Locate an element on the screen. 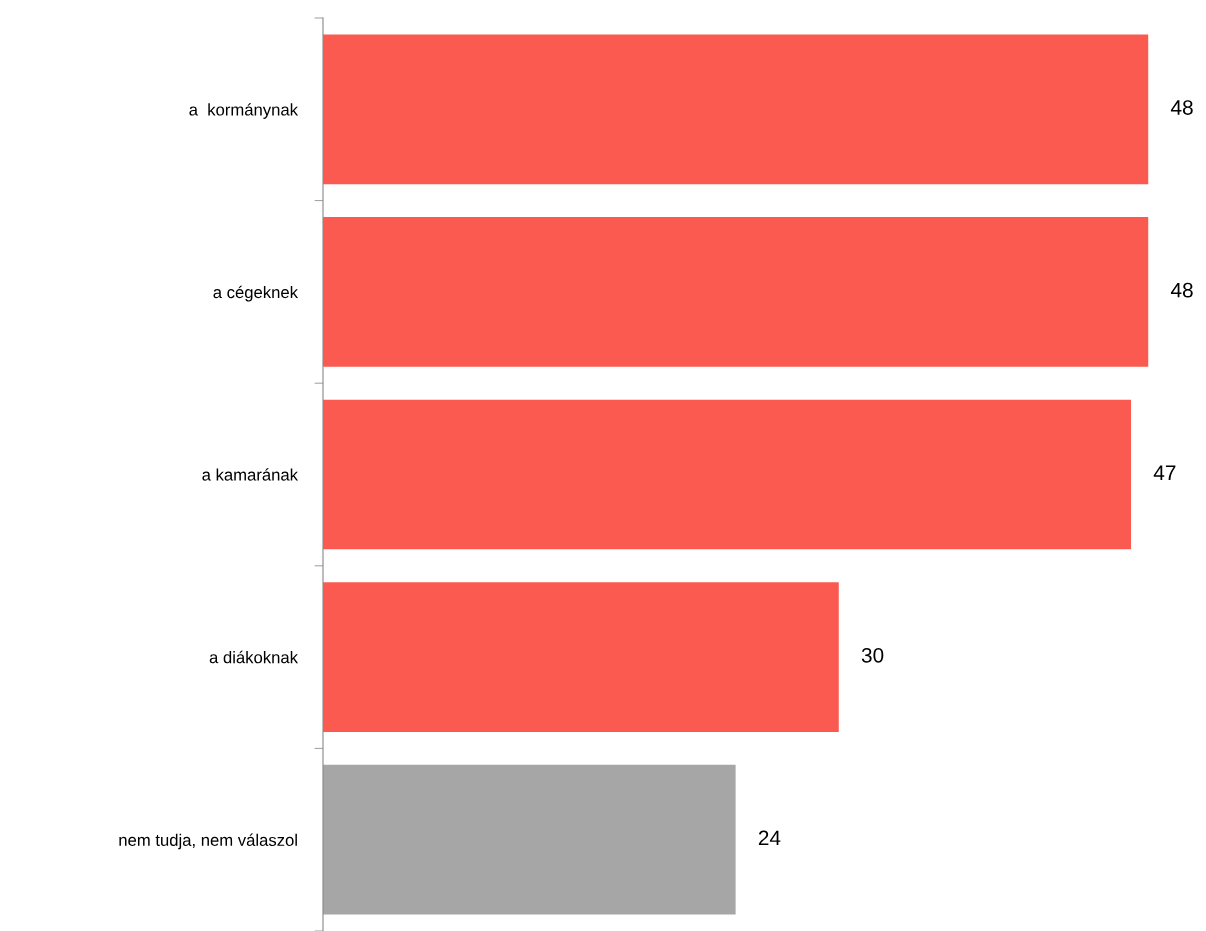  y-tick-label: a kormánynak is located at coordinates (244, 111).